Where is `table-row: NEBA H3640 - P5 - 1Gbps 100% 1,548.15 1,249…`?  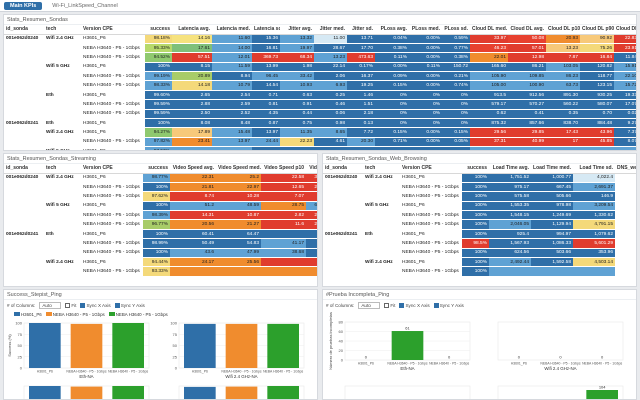 table-row: NEBA H3640 - P5 - 1Gbps 100% 1,548.15 1,249… is located at coordinates (479, 215).